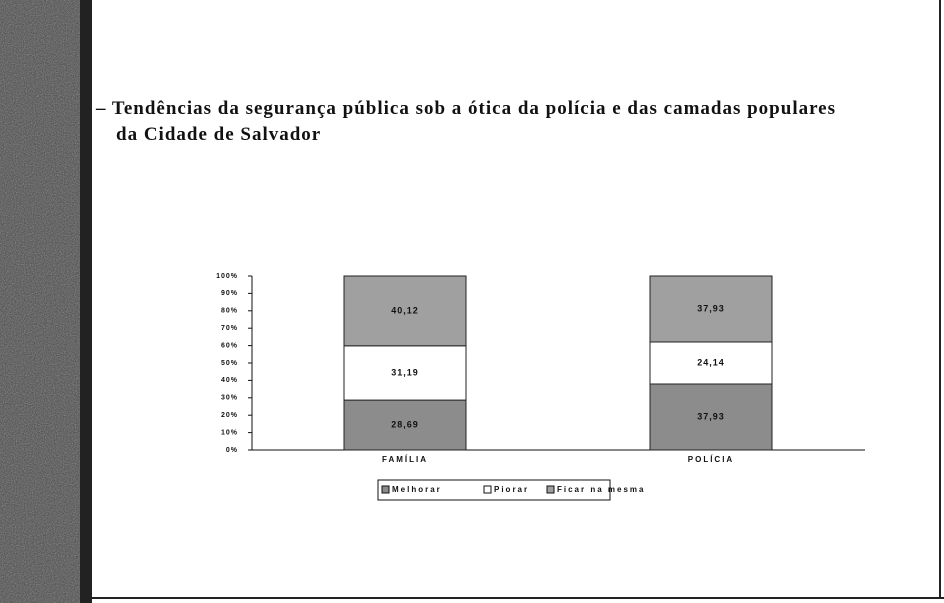  I want to click on y-tick-label: 10%, so click(229, 432).